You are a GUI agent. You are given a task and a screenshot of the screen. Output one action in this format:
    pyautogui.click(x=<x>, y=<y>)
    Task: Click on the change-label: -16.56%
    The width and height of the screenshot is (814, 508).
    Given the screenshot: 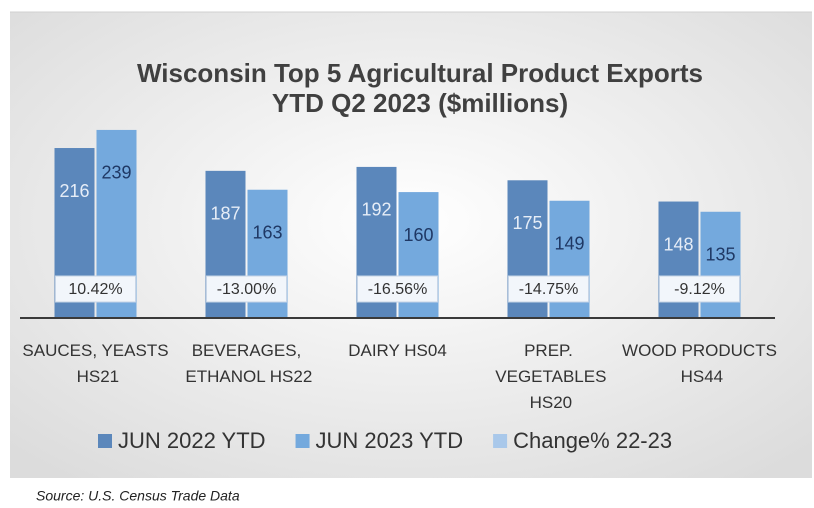 What is the action you would take?
    pyautogui.click(x=398, y=289)
    